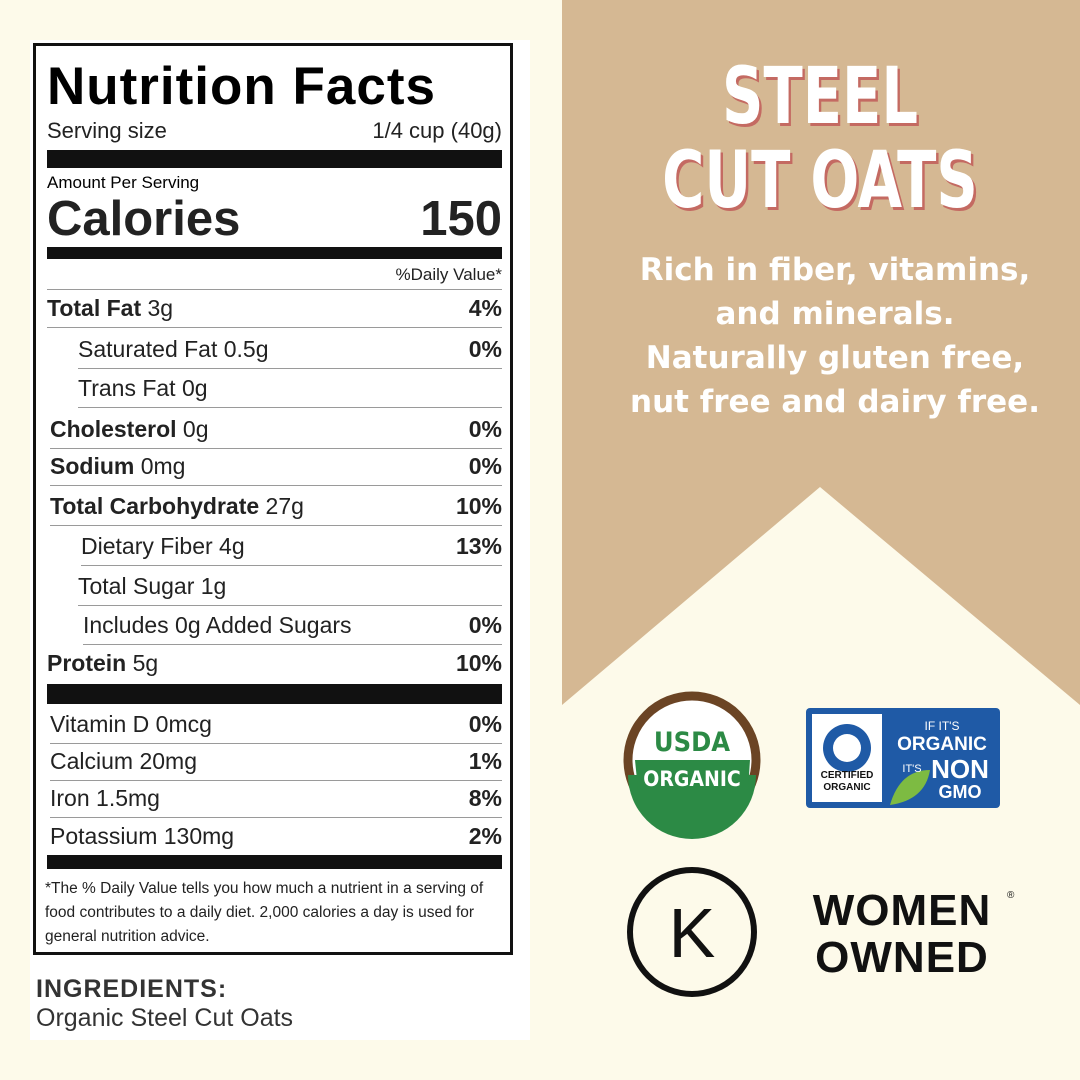 The image size is (1080, 1080). Describe the element at coordinates (485, 835) in the screenshot. I see `vitamin-dv: 2%` at that location.